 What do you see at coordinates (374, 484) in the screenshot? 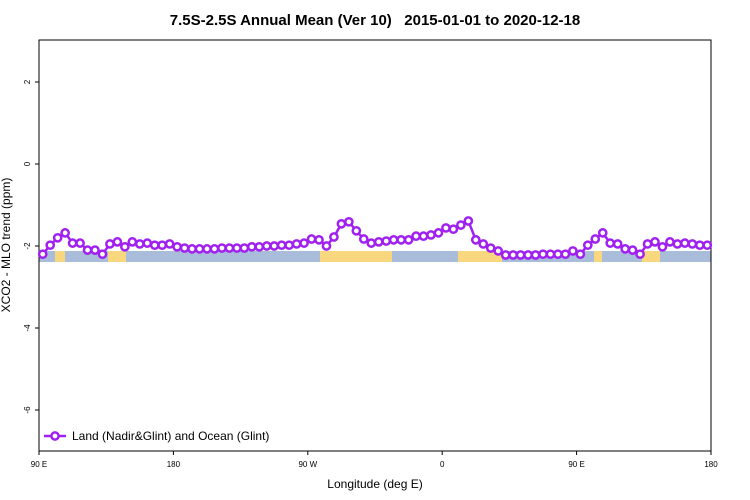
I see `x-axis-label: Longitude (deg E)` at bounding box center [374, 484].